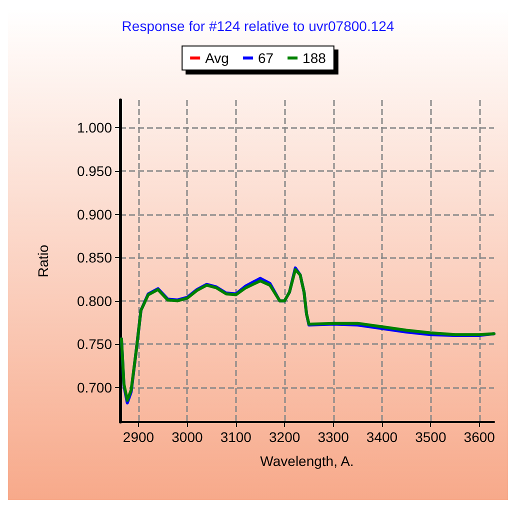 Image resolution: width=516 pixels, height=508 pixels. Describe the element at coordinates (284, 437) in the screenshot. I see `x-tick-label: 3200` at that location.